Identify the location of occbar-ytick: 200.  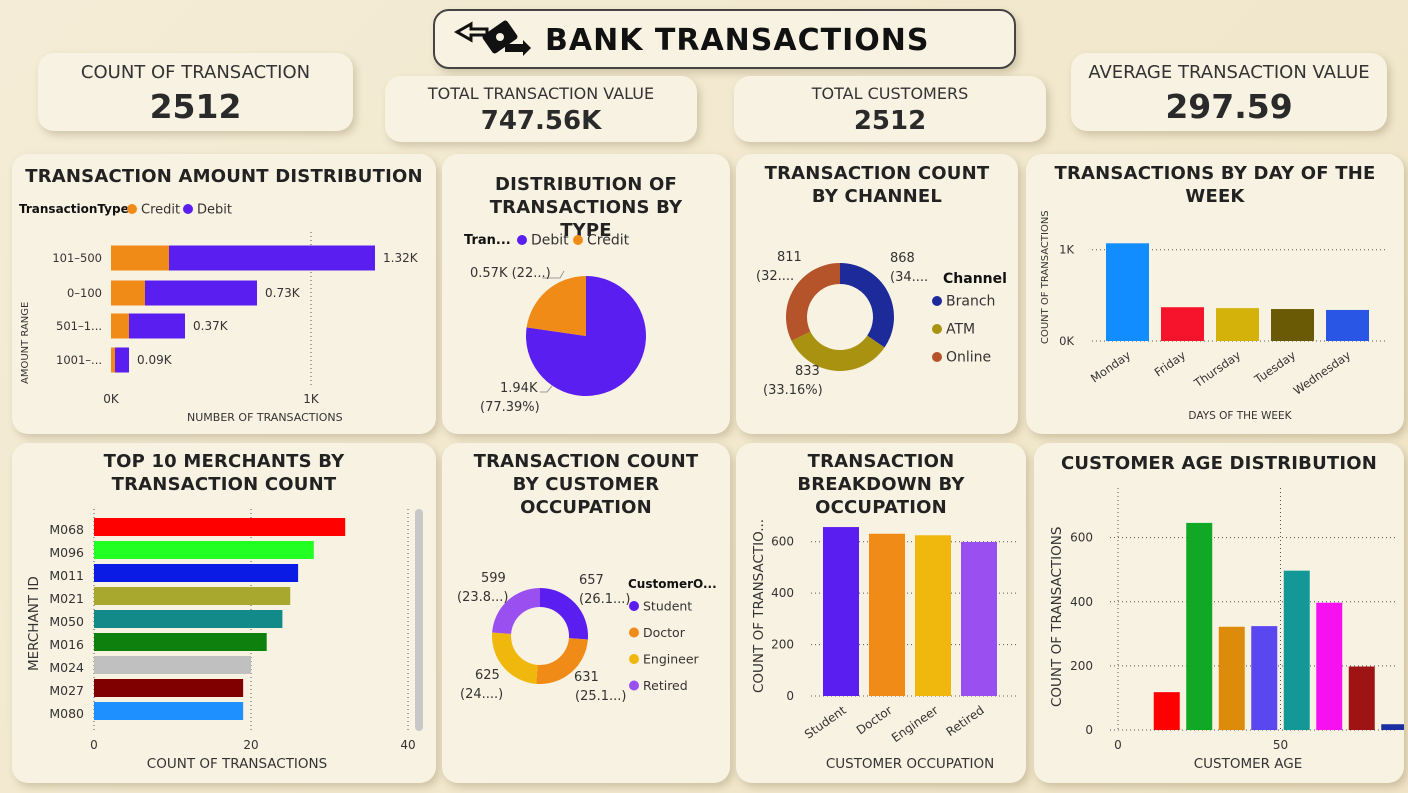
(782, 645).